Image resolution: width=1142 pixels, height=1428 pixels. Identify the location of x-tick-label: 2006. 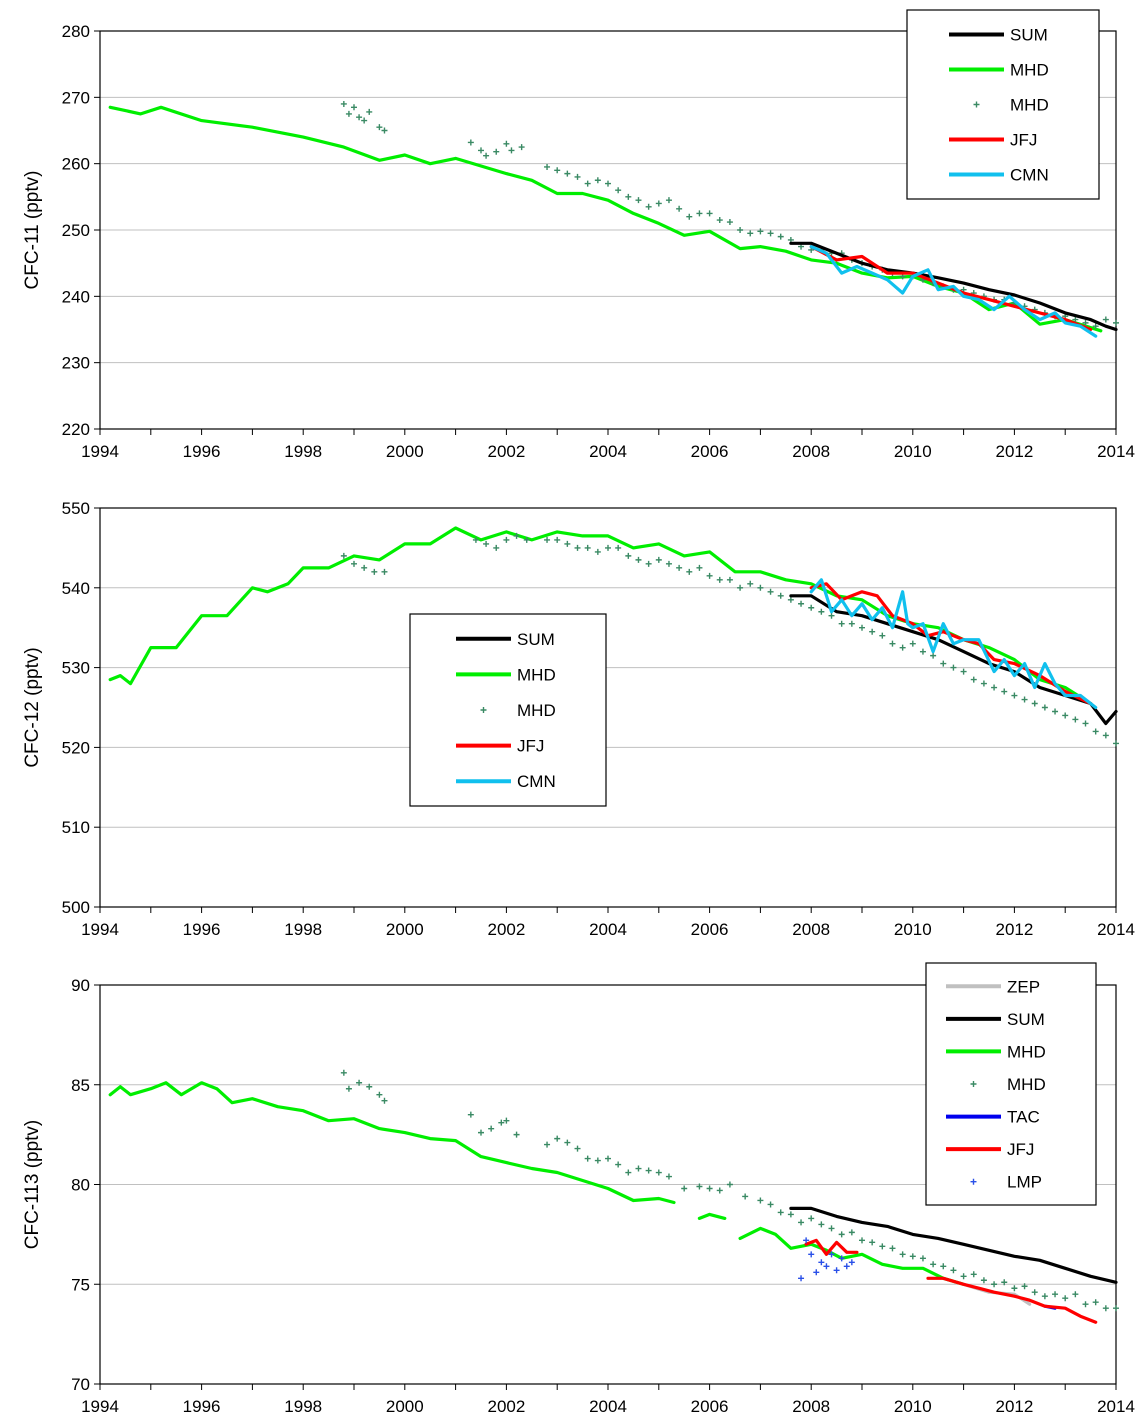
(710, 1406).